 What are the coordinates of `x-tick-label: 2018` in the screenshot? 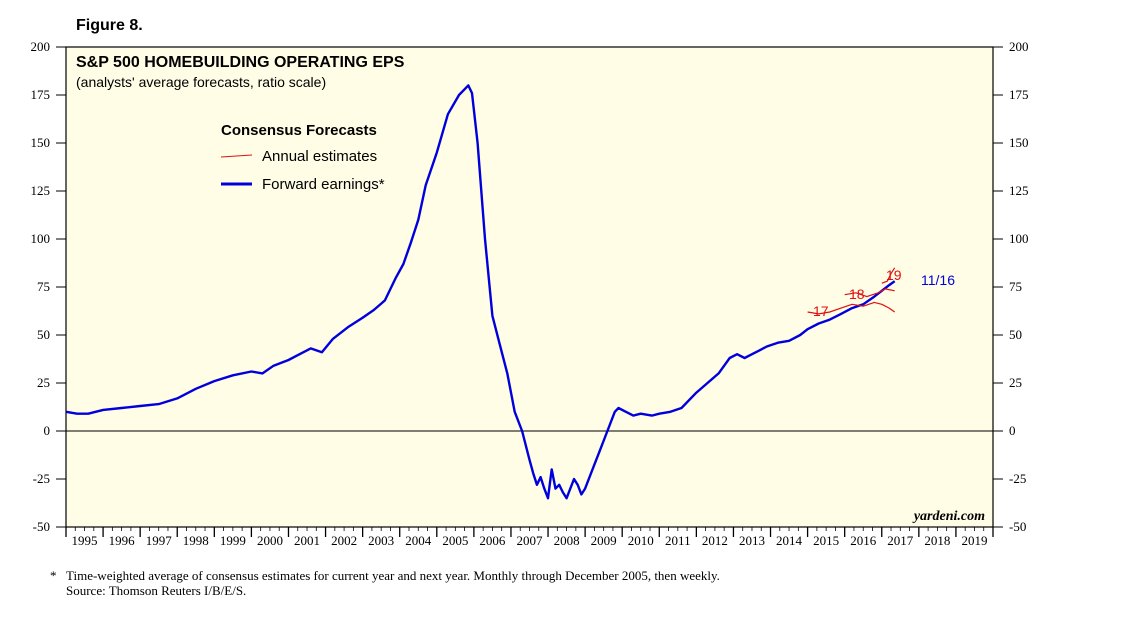 It's located at (937, 540).